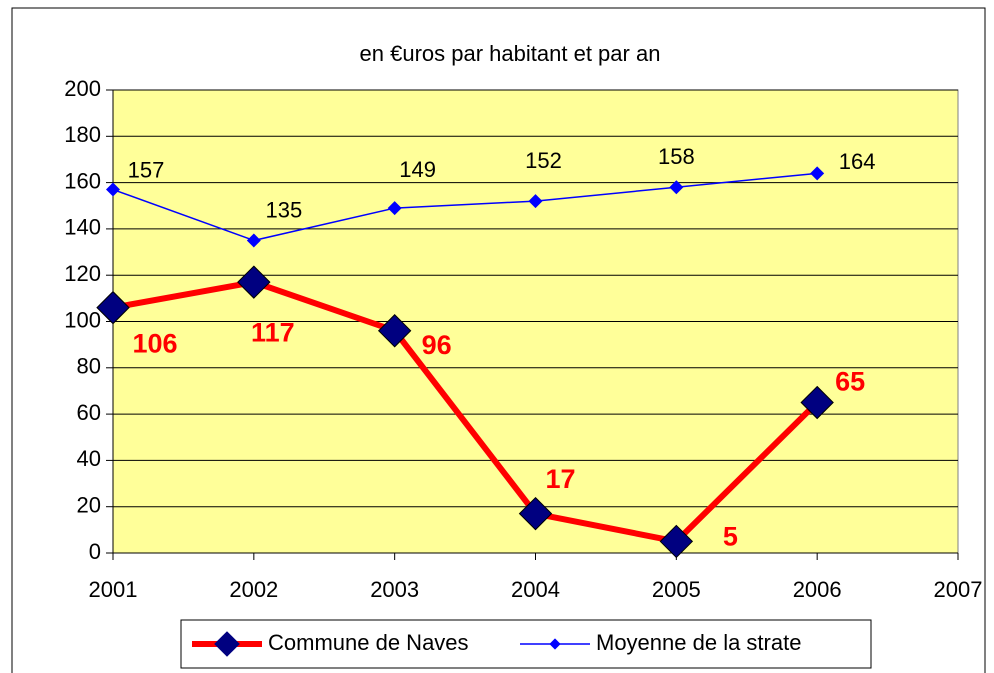 The width and height of the screenshot is (994, 673). What do you see at coordinates (535, 589) in the screenshot?
I see `x-tick-label: 2004` at bounding box center [535, 589].